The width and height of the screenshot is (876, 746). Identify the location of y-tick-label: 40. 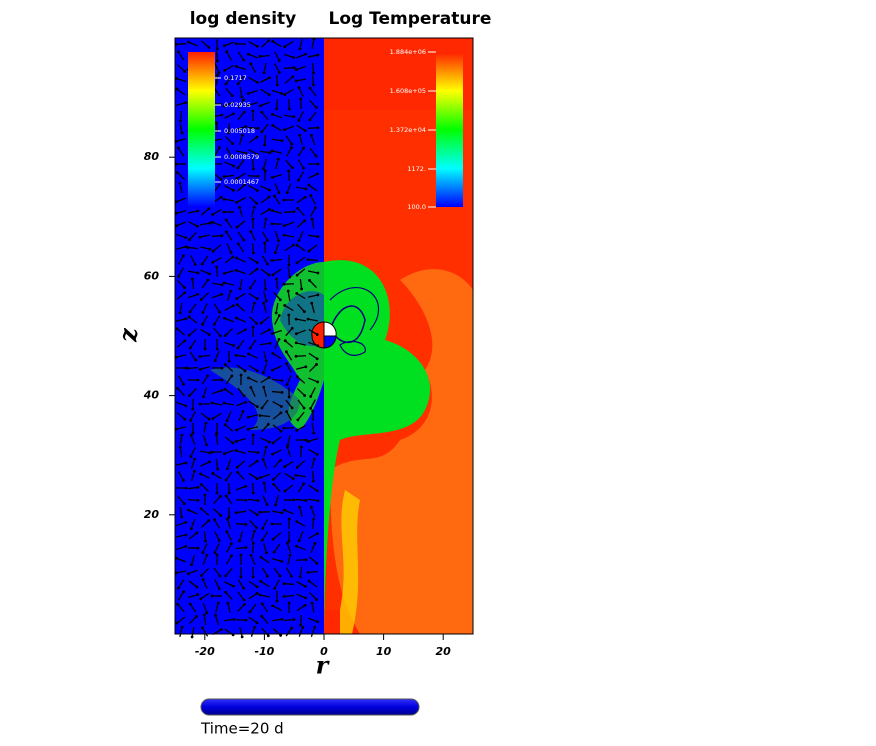
(151, 395).